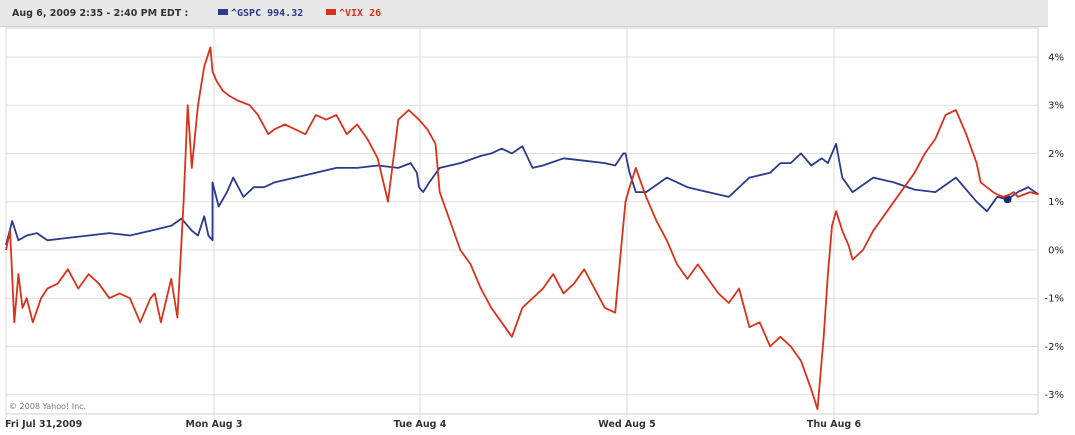 The height and width of the screenshot is (435, 1075). What do you see at coordinates (223, 12) in the screenshot?
I see `legend-swatch-gspc` at bounding box center [223, 12].